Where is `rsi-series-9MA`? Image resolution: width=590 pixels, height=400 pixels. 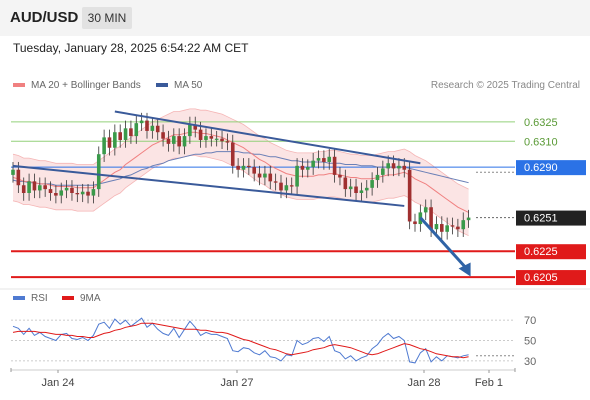
rsi-series-9MA is located at coordinates (240, 340).